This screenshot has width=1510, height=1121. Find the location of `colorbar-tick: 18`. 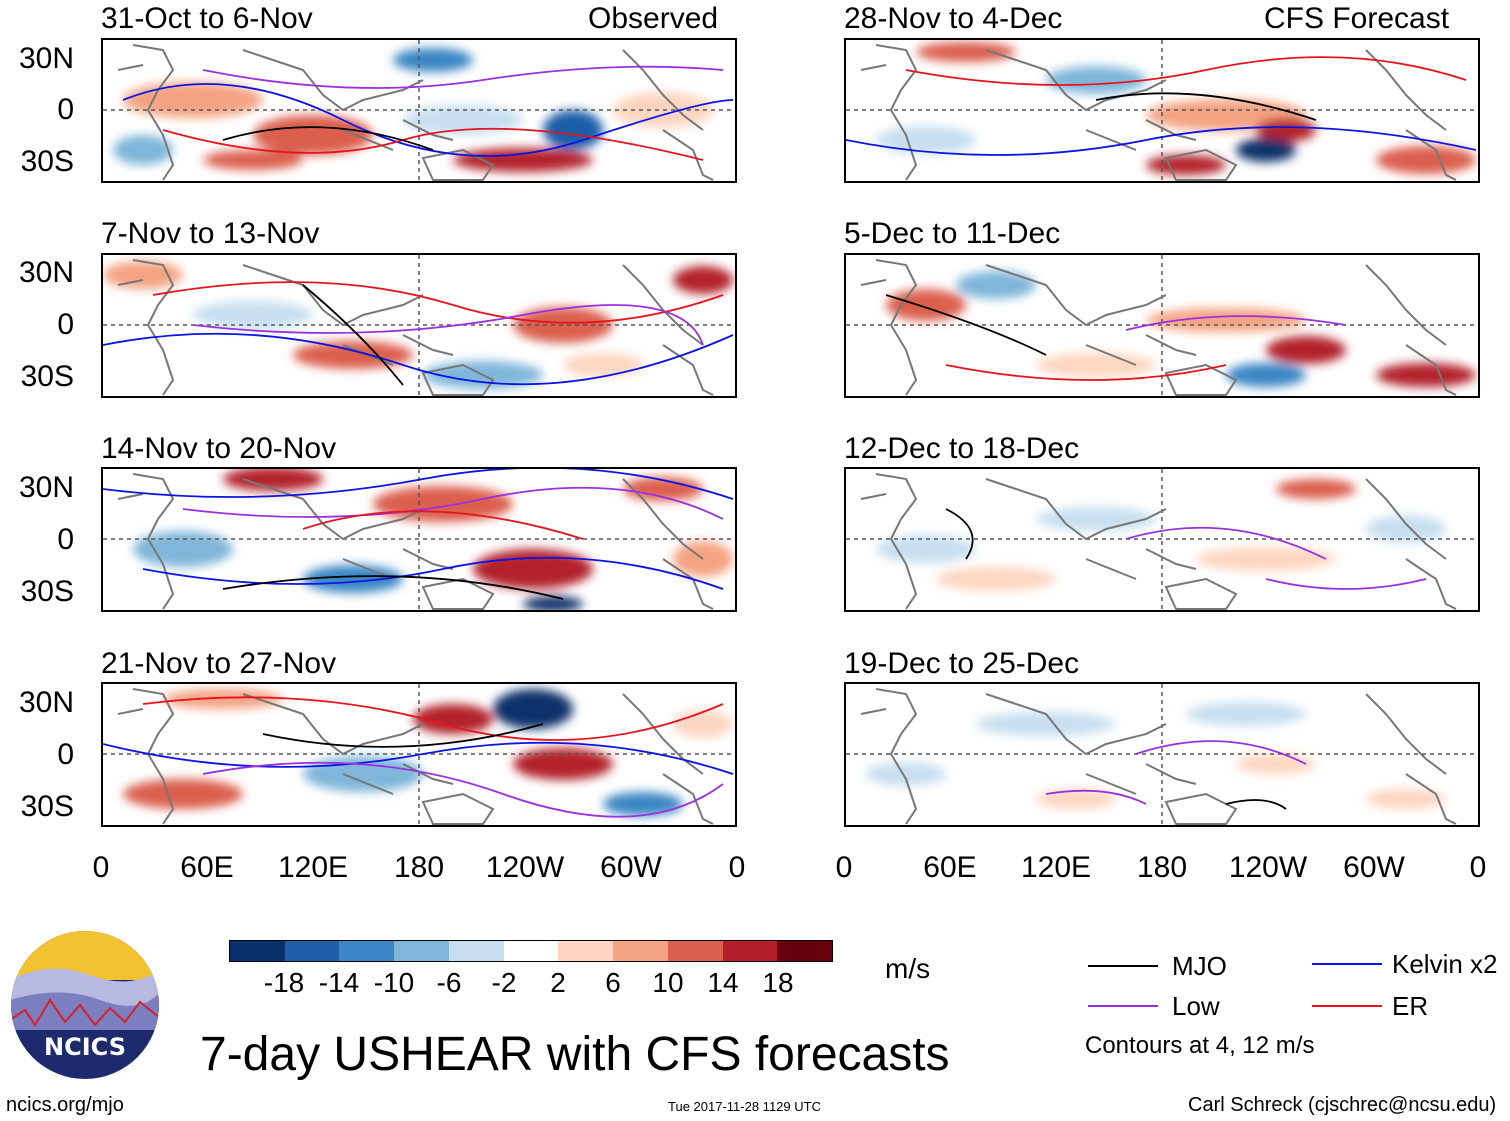

colorbar-tick: 18 is located at coordinates (778, 982).